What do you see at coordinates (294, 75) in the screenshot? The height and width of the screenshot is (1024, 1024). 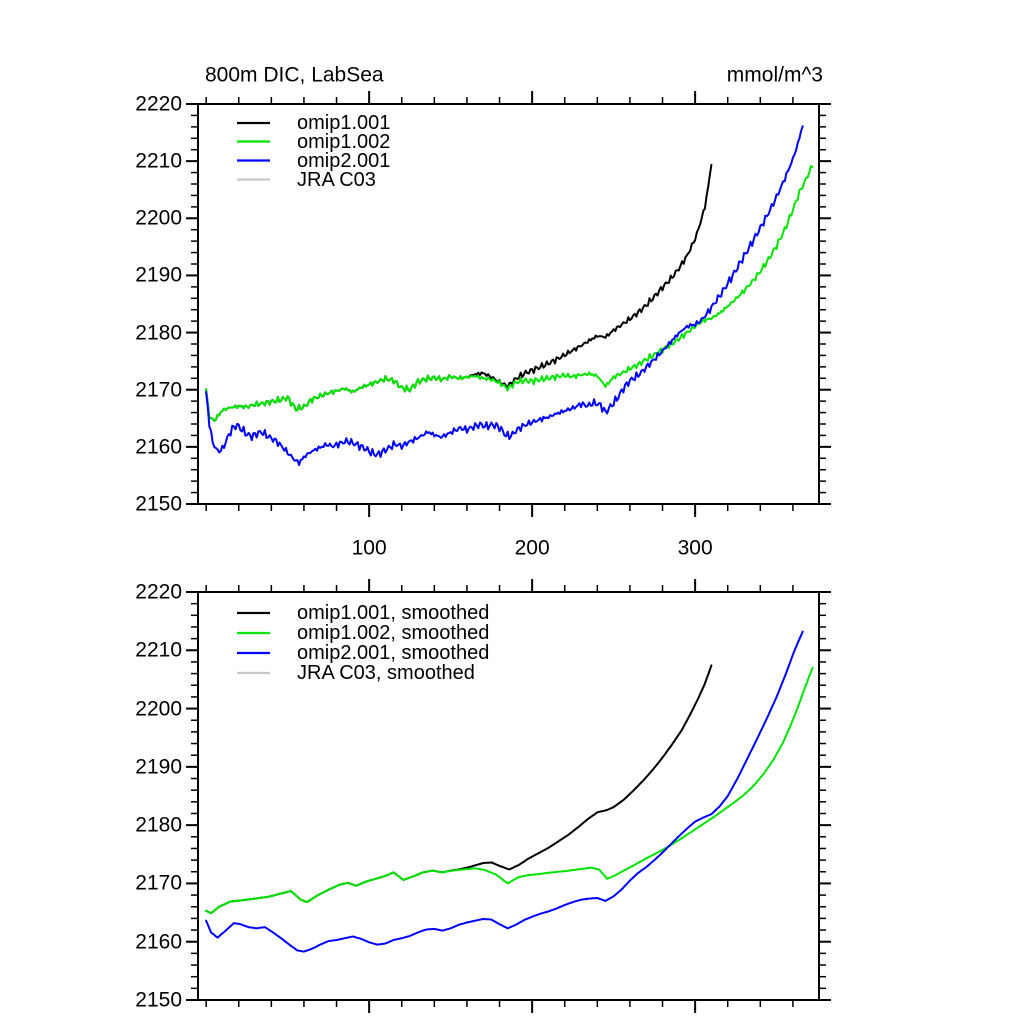 I see `chart-title: 800m DIC, LabSea` at bounding box center [294, 75].